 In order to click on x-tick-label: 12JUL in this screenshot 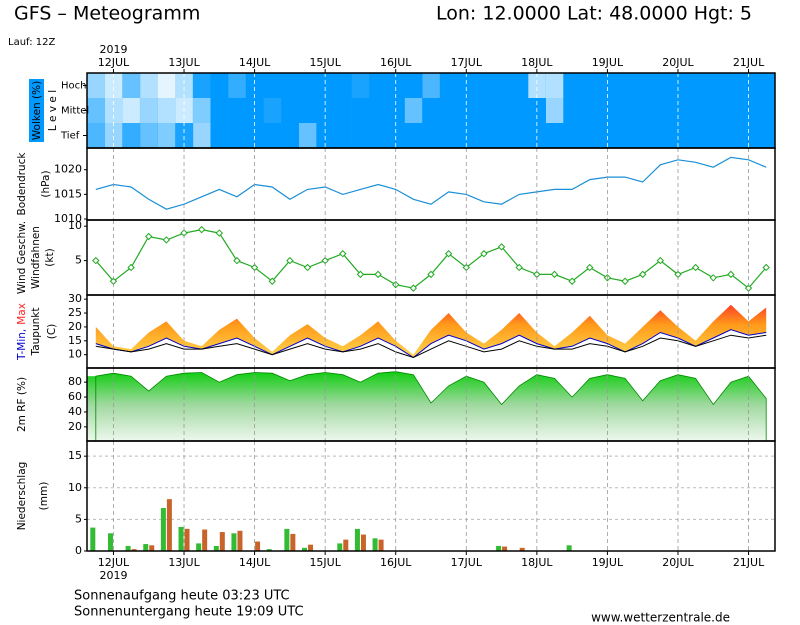, I will do `click(114, 62)`.